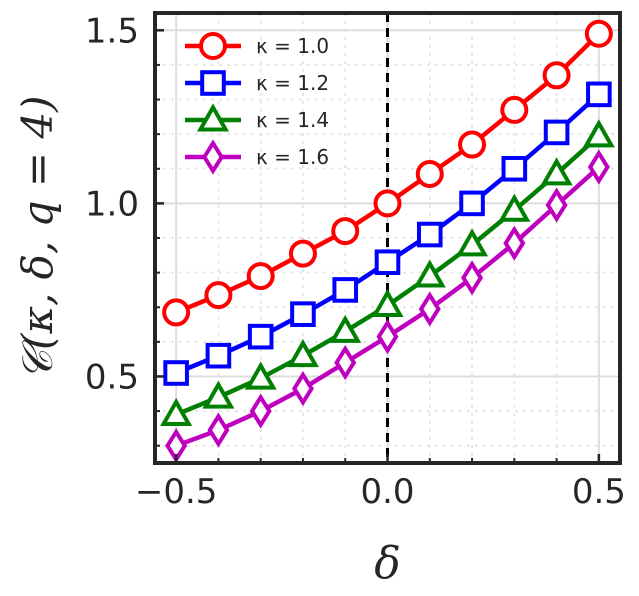 The width and height of the screenshot is (639, 596). I want to click on y-tick-label: 0.5, so click(112, 377).